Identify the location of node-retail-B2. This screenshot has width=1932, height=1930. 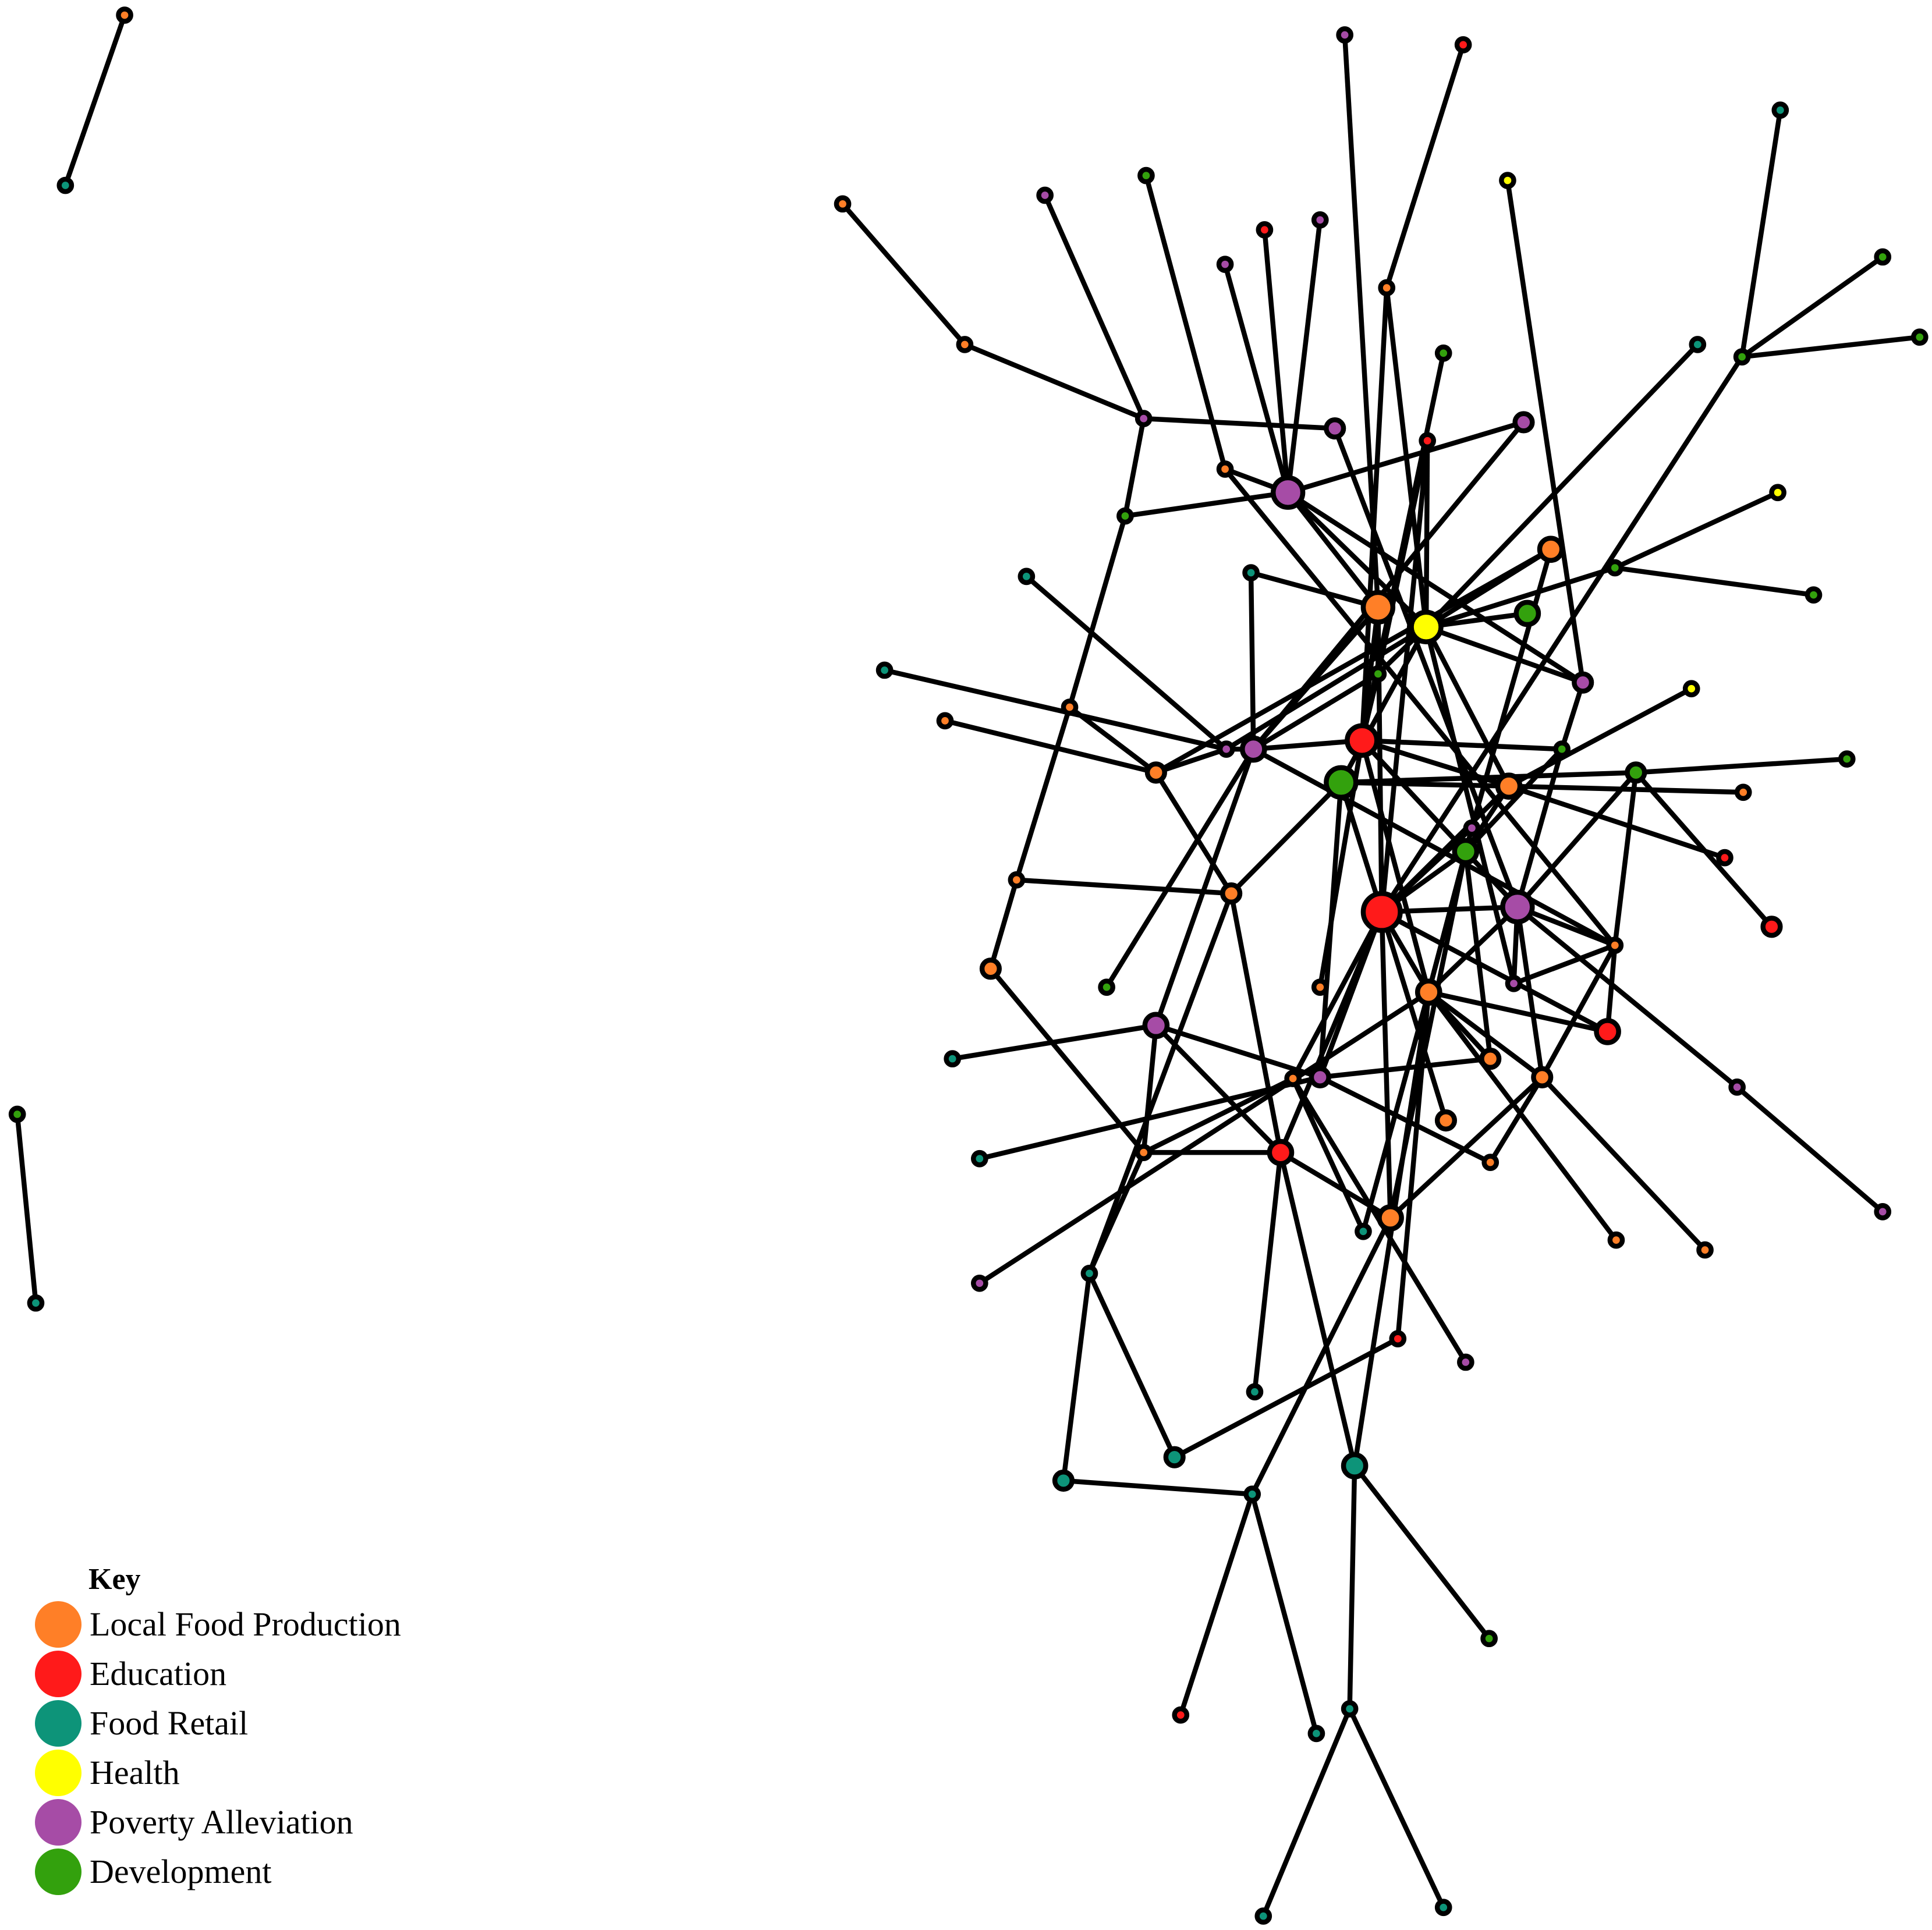
(36, 1303).